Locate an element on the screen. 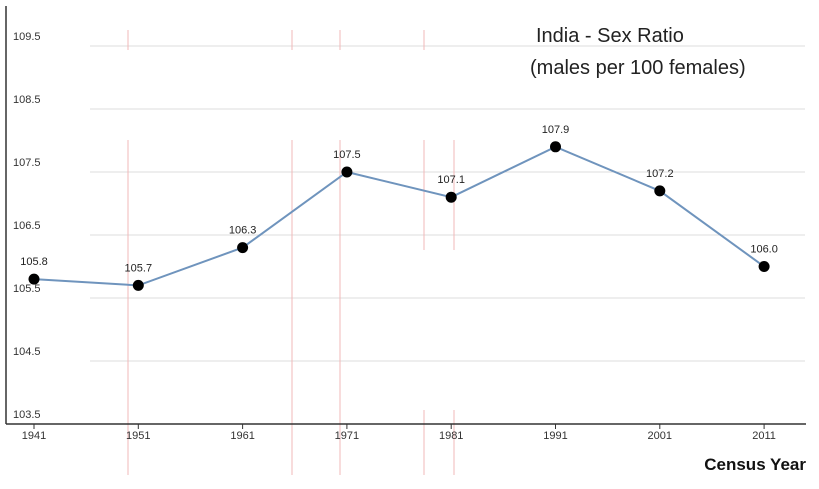 The height and width of the screenshot is (489, 819). y-tick-103.5: 103.5 is located at coordinates (27, 415).